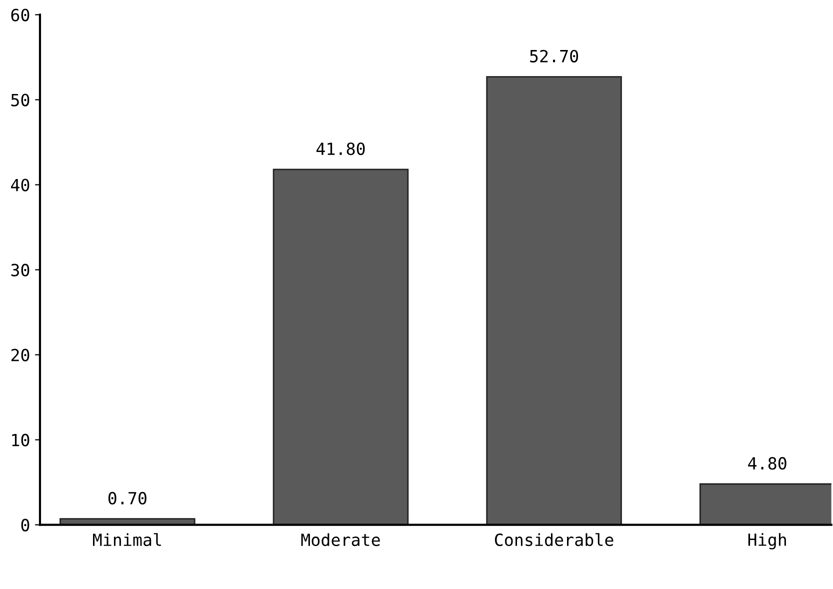 The width and height of the screenshot is (833, 589). I want to click on x-tick-label: Minimal, so click(127, 539).